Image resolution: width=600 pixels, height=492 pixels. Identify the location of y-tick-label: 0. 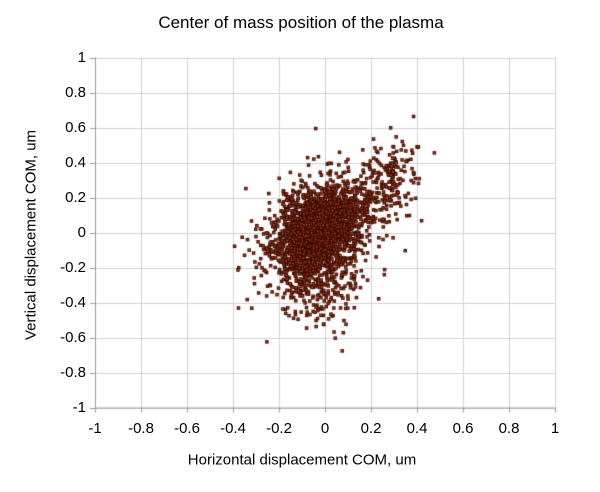
(81, 232).